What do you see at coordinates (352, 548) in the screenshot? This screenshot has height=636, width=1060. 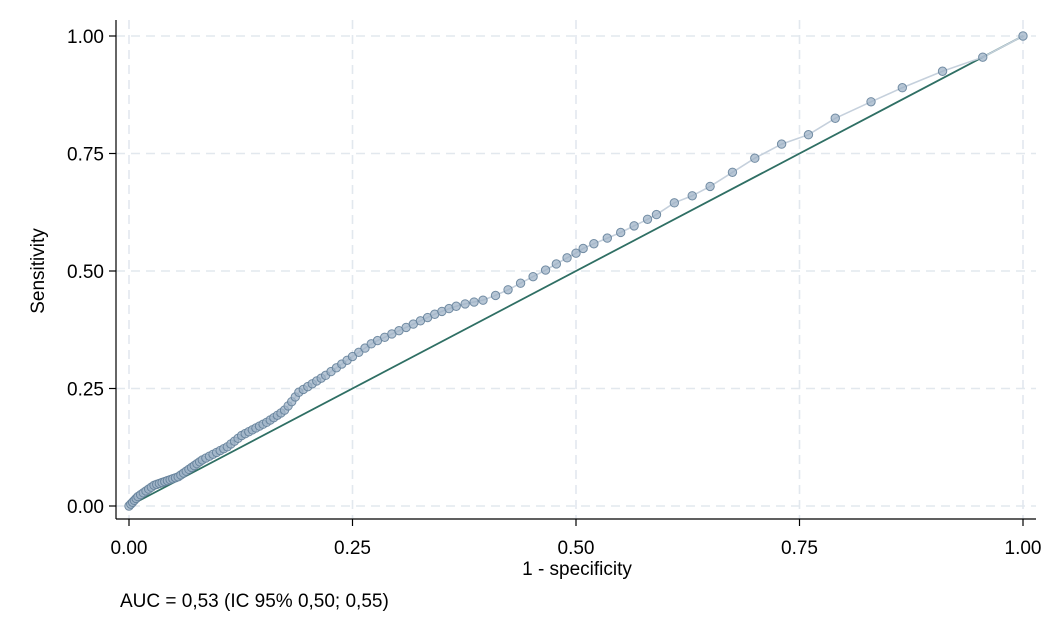 I see `x-tick-label: 0.25` at bounding box center [352, 548].